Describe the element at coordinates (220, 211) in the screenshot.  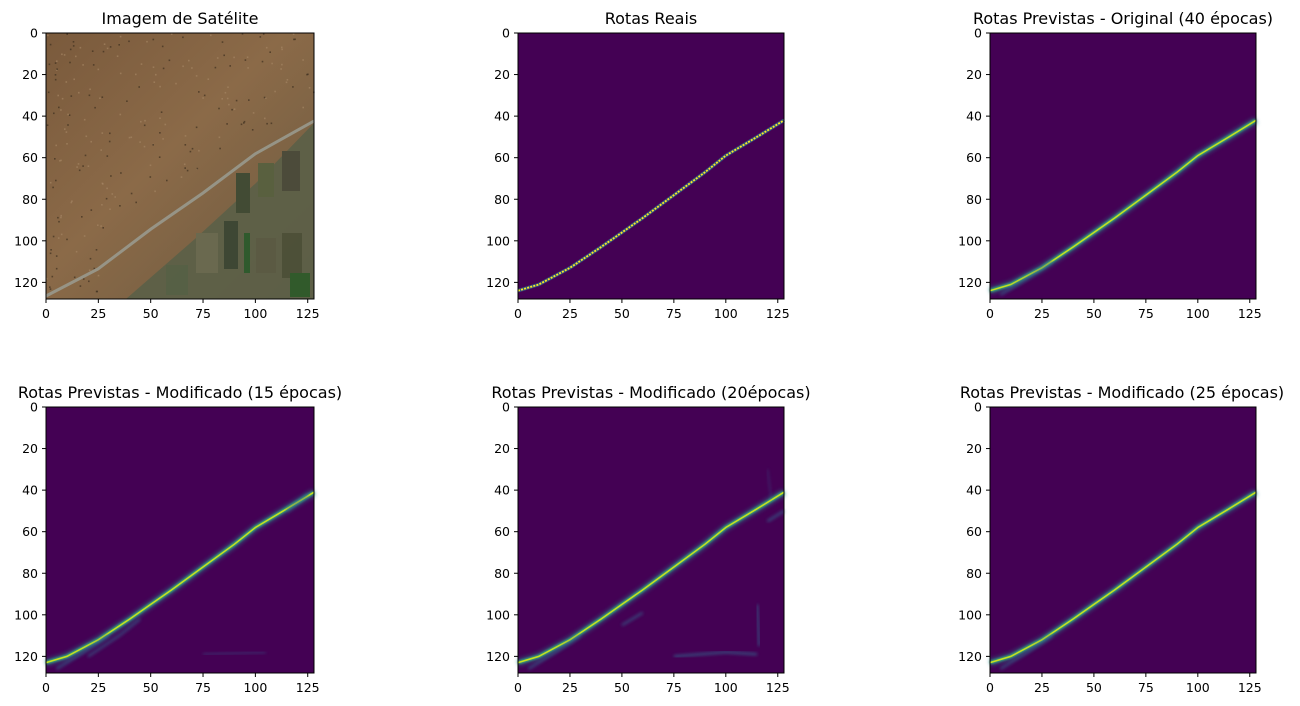
I see `farmland-fields` at that location.